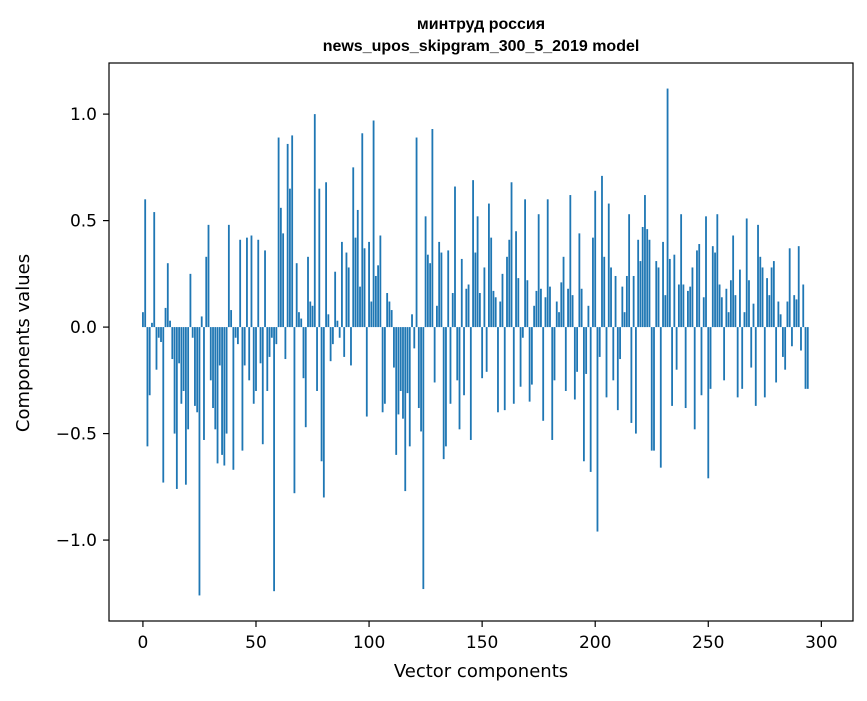 The image size is (867, 701). What do you see at coordinates (595, 643) in the screenshot?
I see `x-tick-label: 200` at bounding box center [595, 643].